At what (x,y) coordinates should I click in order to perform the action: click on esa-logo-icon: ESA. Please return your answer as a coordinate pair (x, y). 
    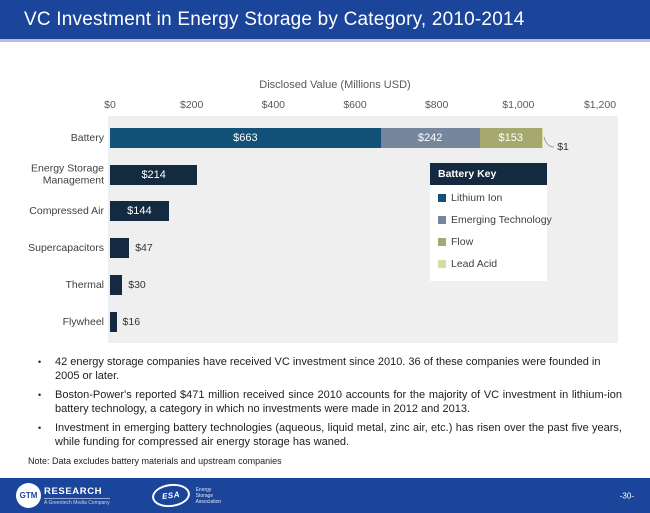
    Looking at the image, I should click on (170, 495).